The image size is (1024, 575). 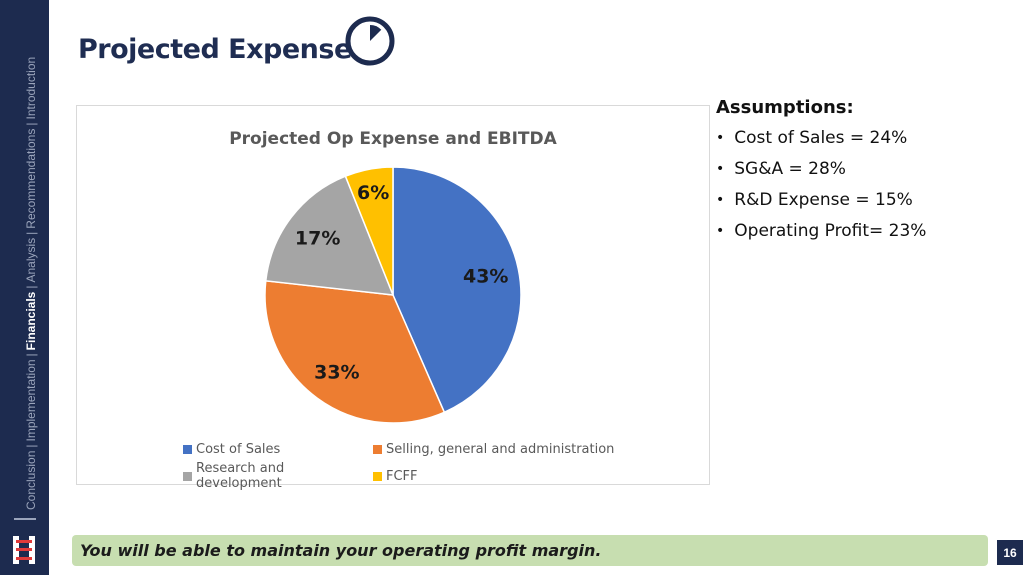 I want to click on nav-item-analysis: Analysis, so click(x=31, y=260).